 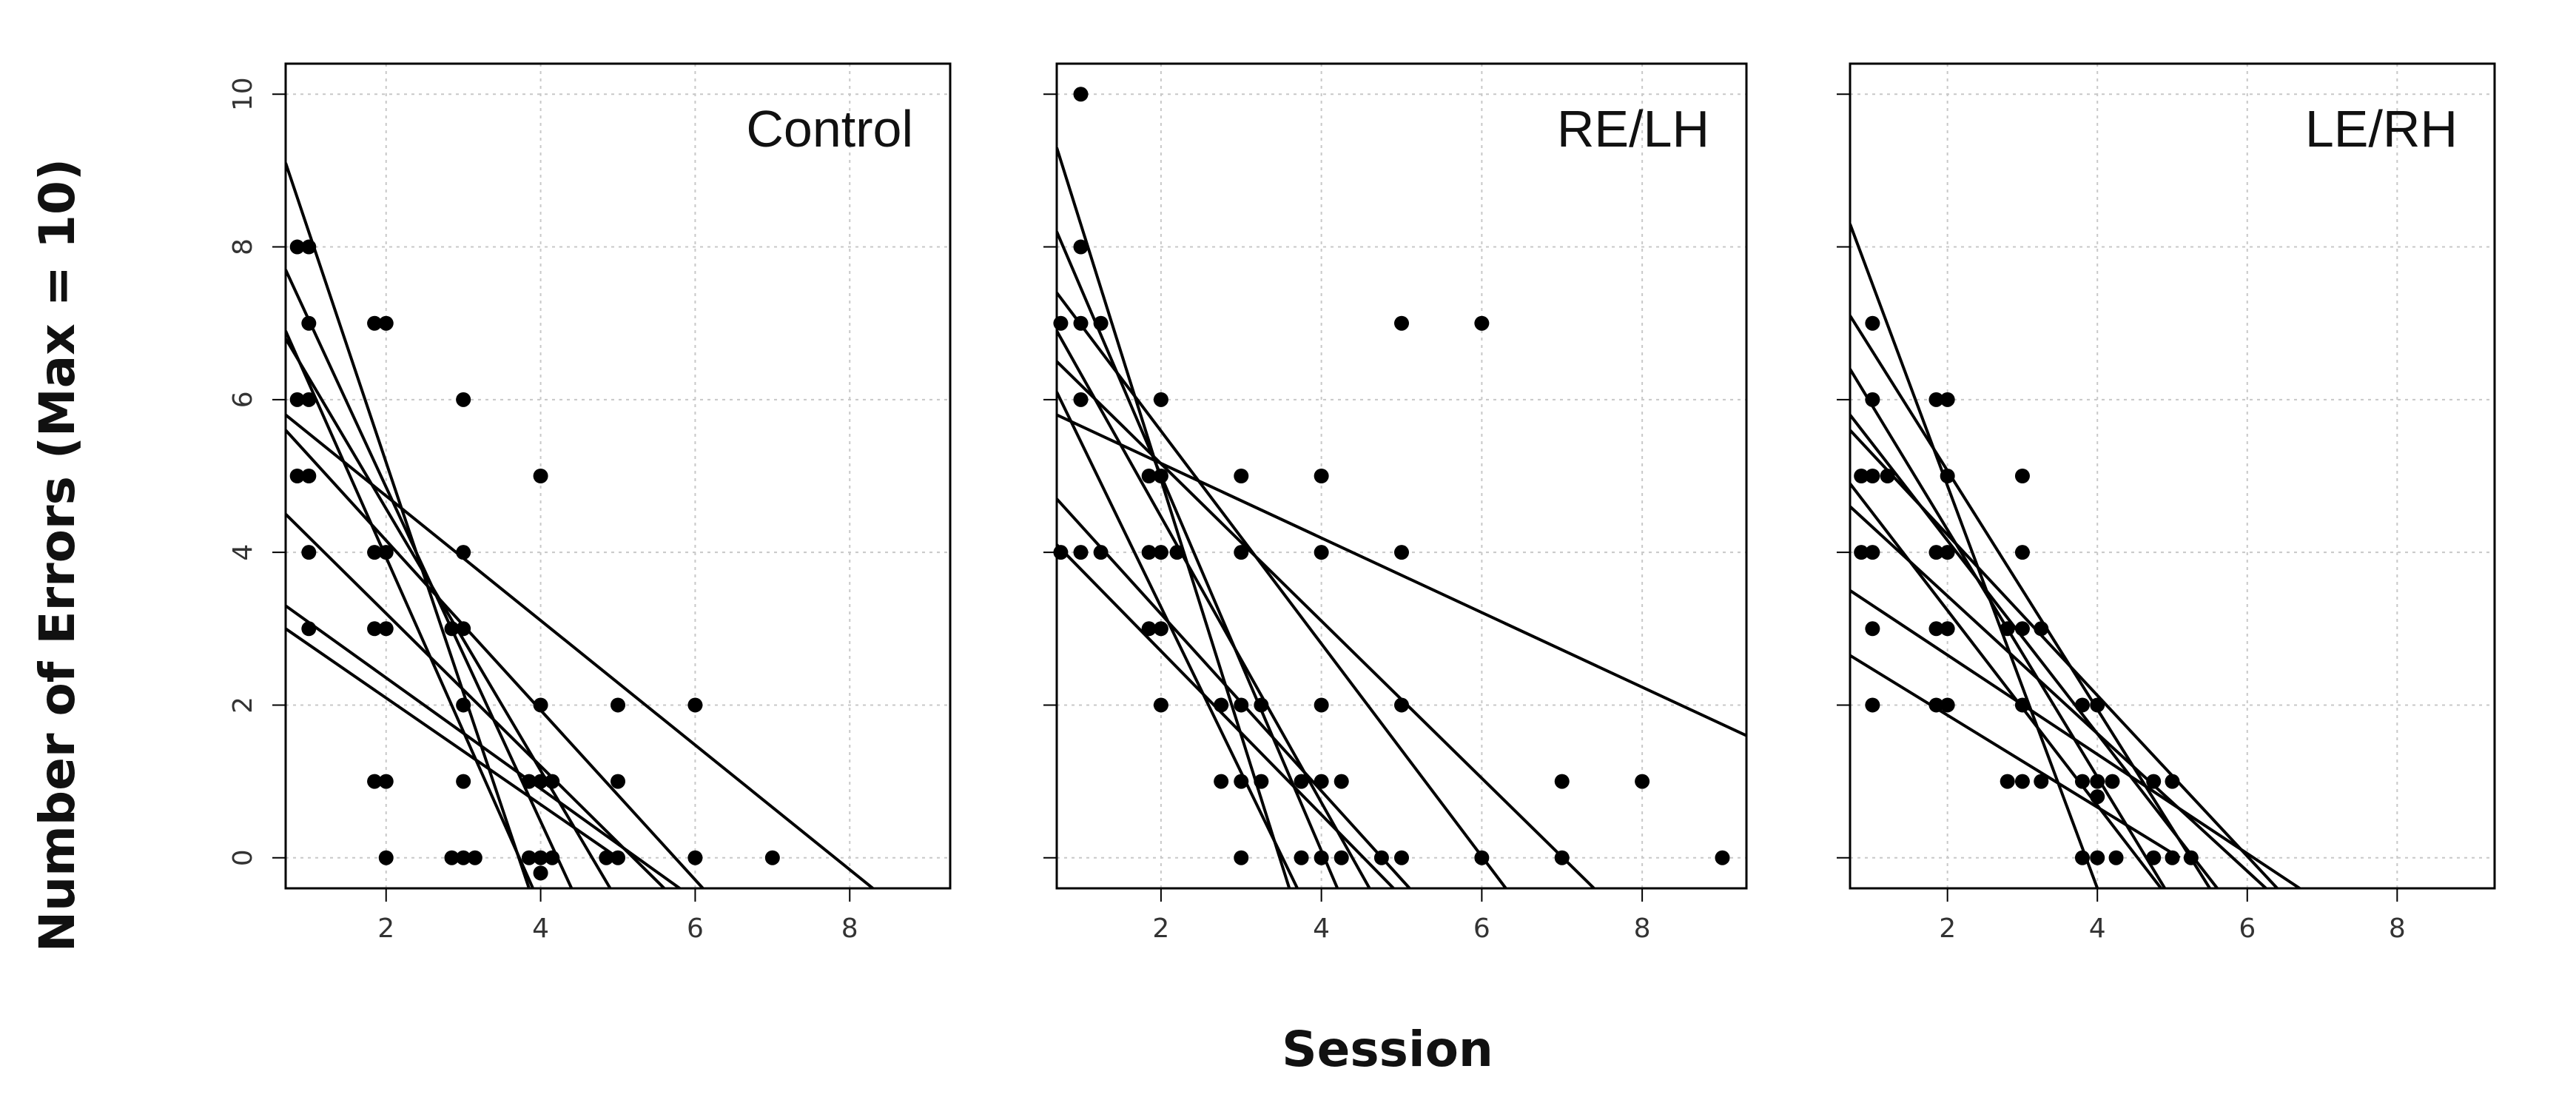 What do you see at coordinates (1633, 129) in the screenshot?
I see `panel-title: RE/LH` at bounding box center [1633, 129].